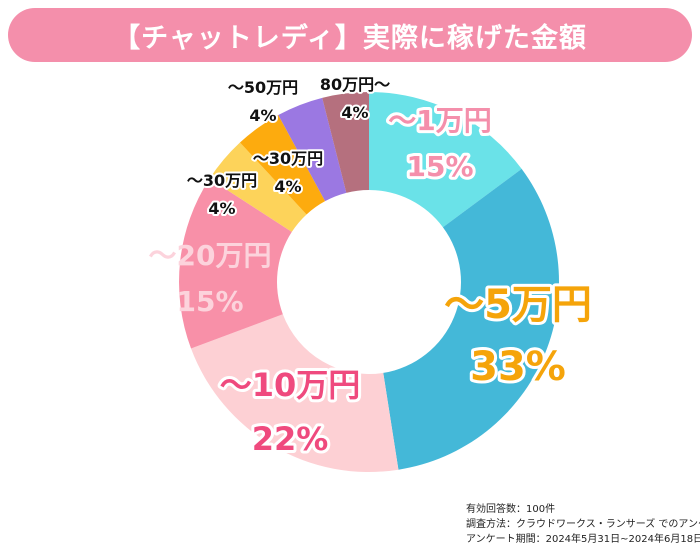 Image resolution: width=700 pixels, height=550 pixels. I want to click on slice-percent-3: 15%, so click(209, 301).